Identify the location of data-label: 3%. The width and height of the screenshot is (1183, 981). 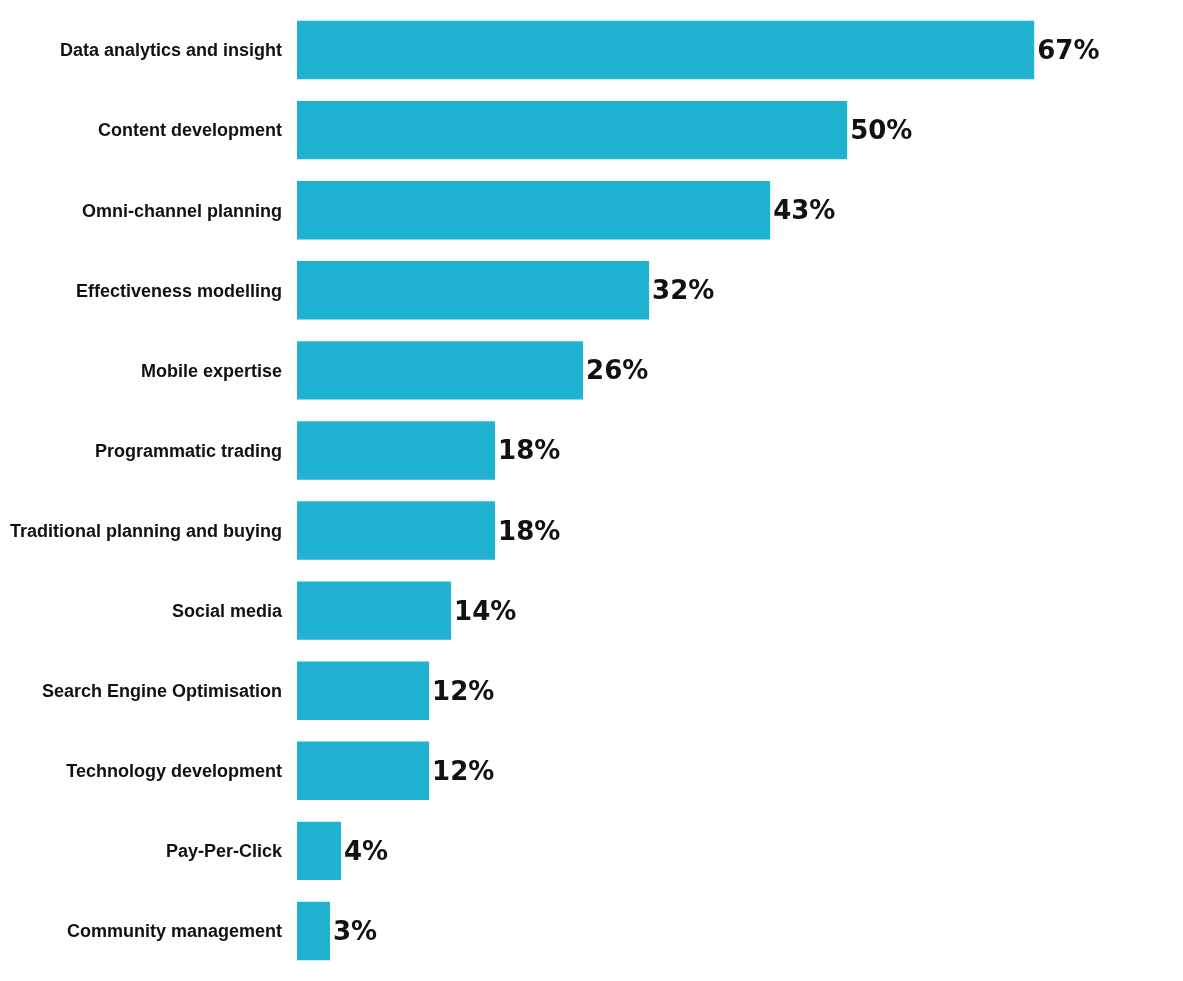
(355, 930).